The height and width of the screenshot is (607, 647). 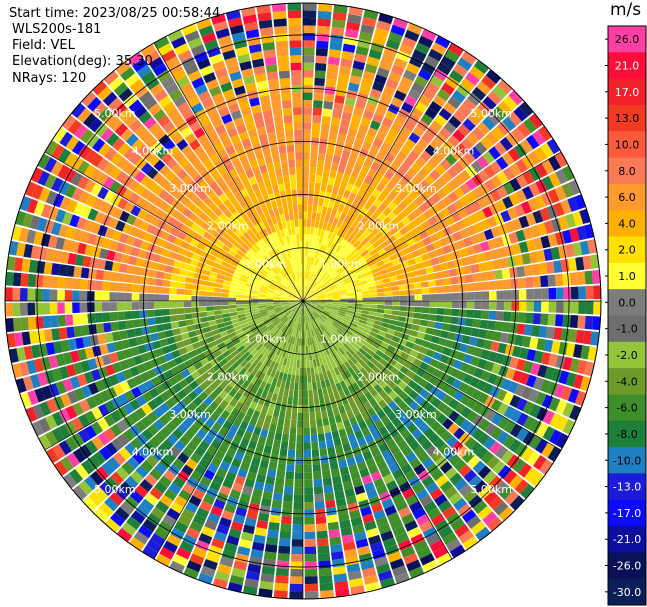 What do you see at coordinates (627, 92) in the screenshot?
I see `colorbar-tick-label: 17.0` at bounding box center [627, 92].